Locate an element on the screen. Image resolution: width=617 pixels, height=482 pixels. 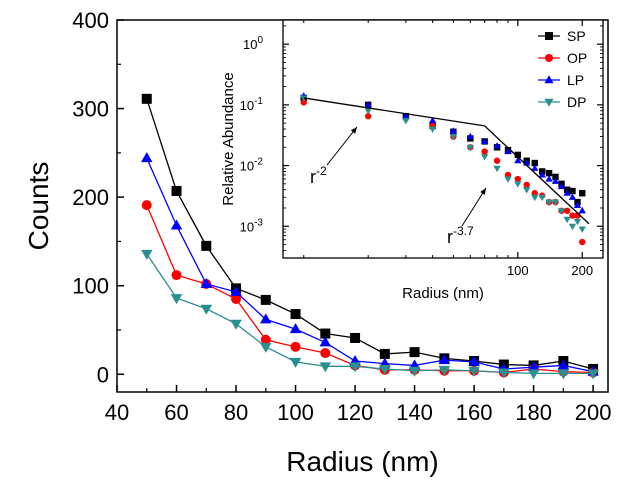
annotation-label: r-3.7 is located at coordinates (460, 235).